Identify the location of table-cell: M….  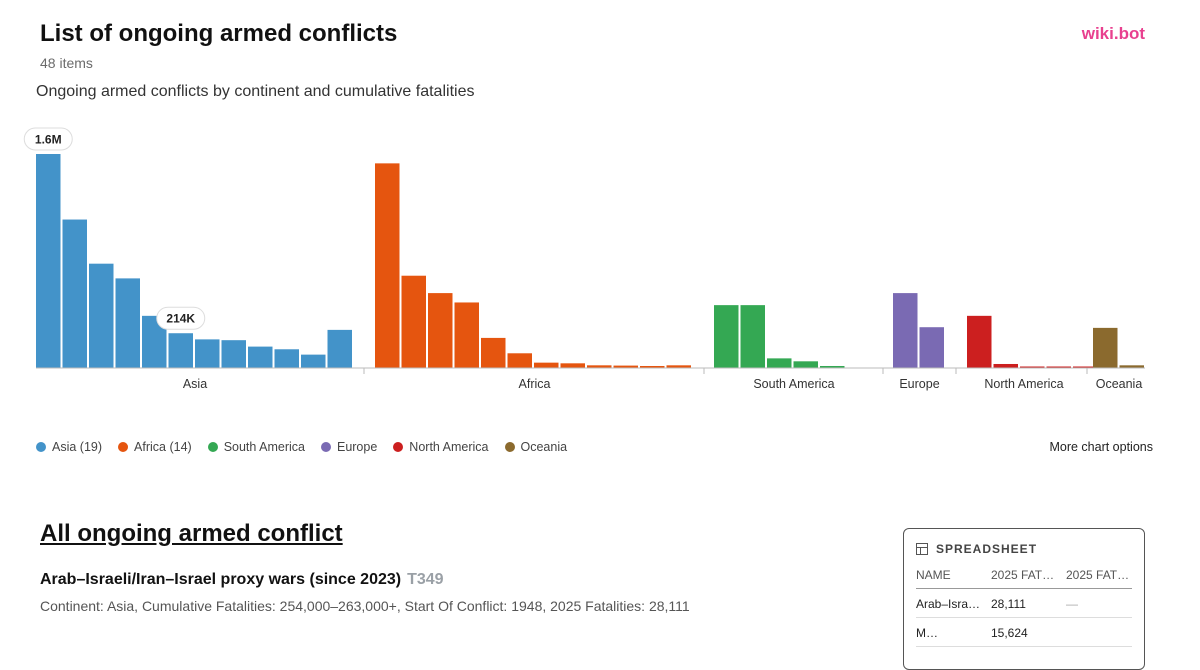
(953, 632).